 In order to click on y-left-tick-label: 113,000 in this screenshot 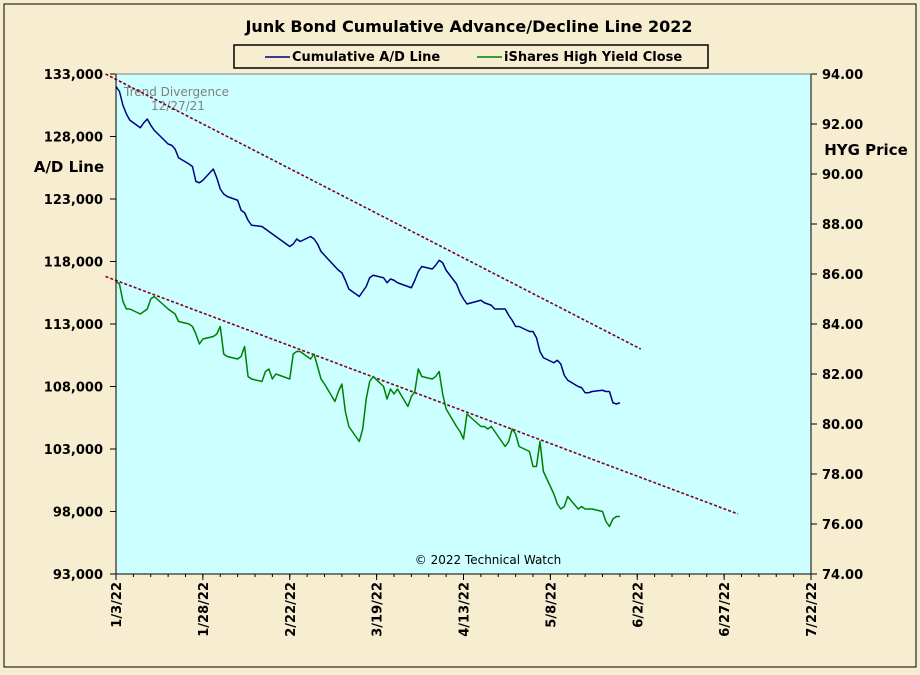, I will do `click(73, 325)`.